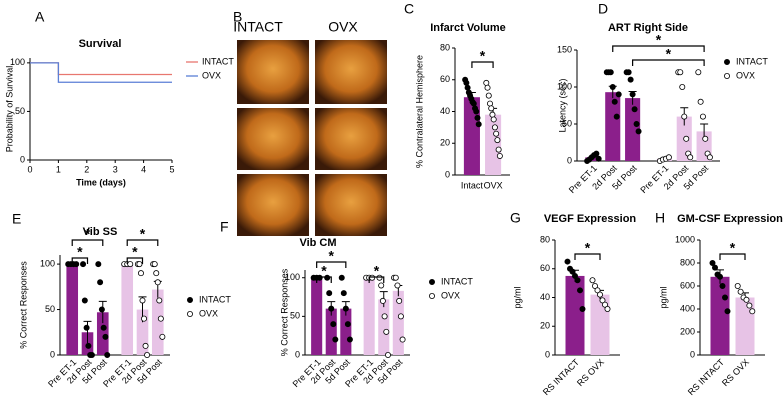  I want to click on panel-letter: H, so click(660, 218).